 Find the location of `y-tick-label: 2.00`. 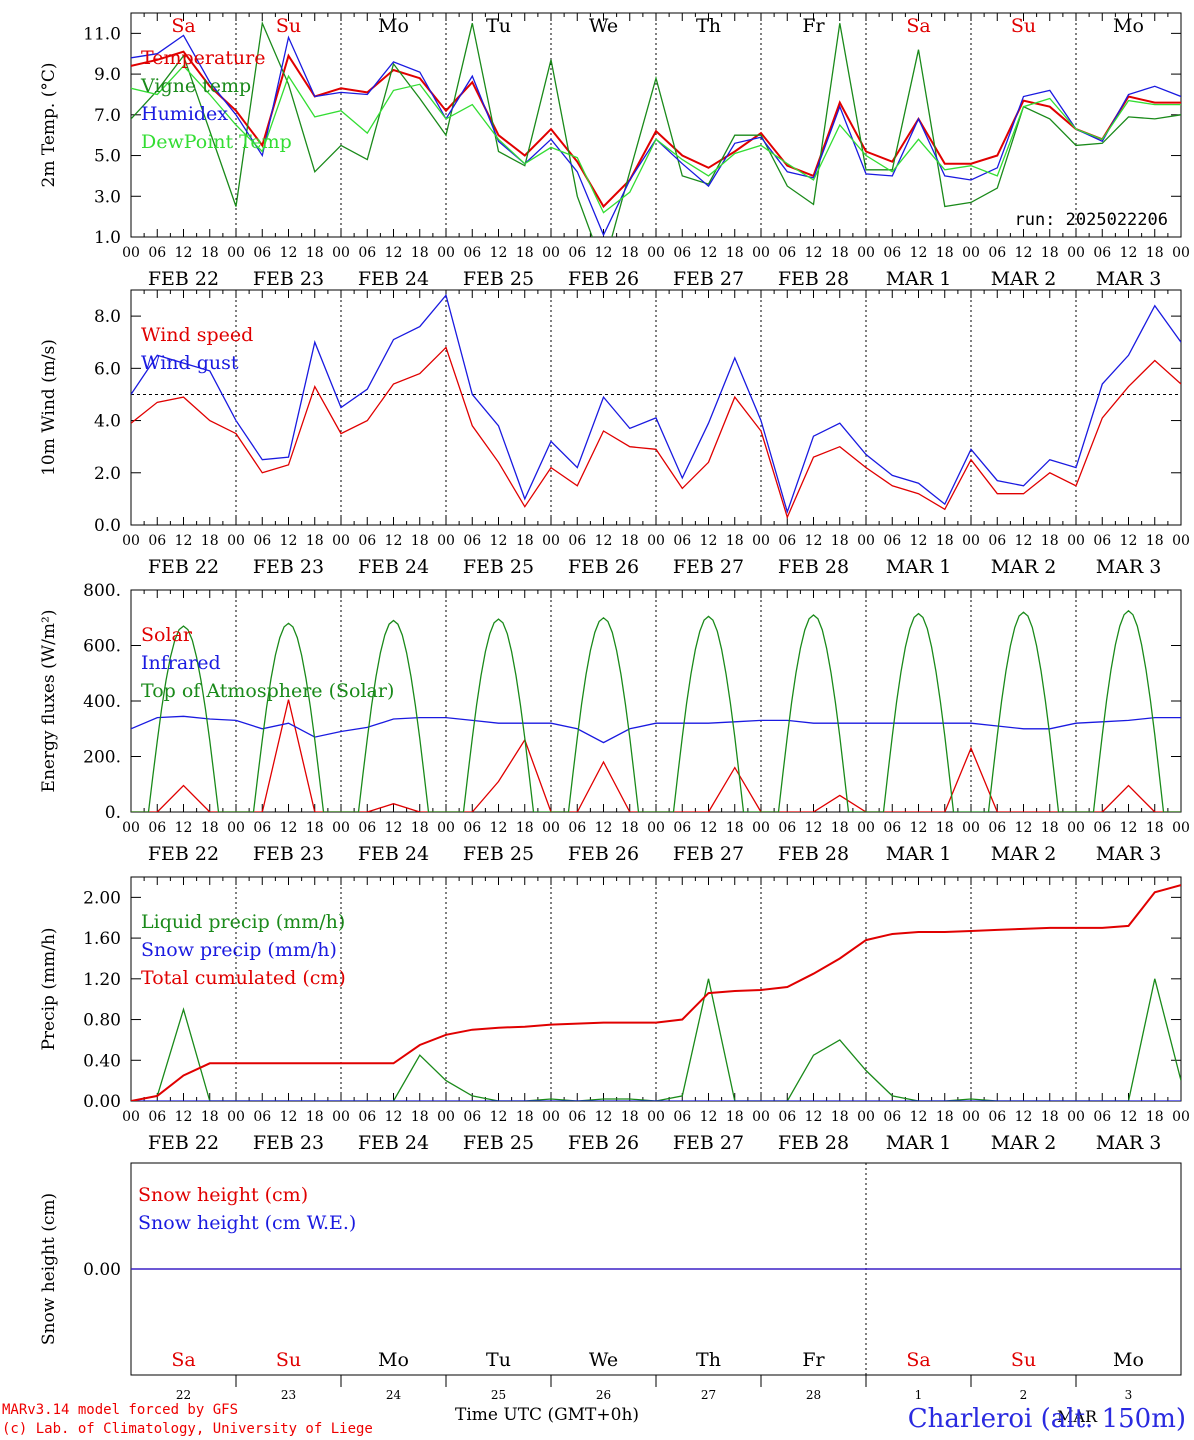

y-tick-label: 2.00 is located at coordinates (102, 898).